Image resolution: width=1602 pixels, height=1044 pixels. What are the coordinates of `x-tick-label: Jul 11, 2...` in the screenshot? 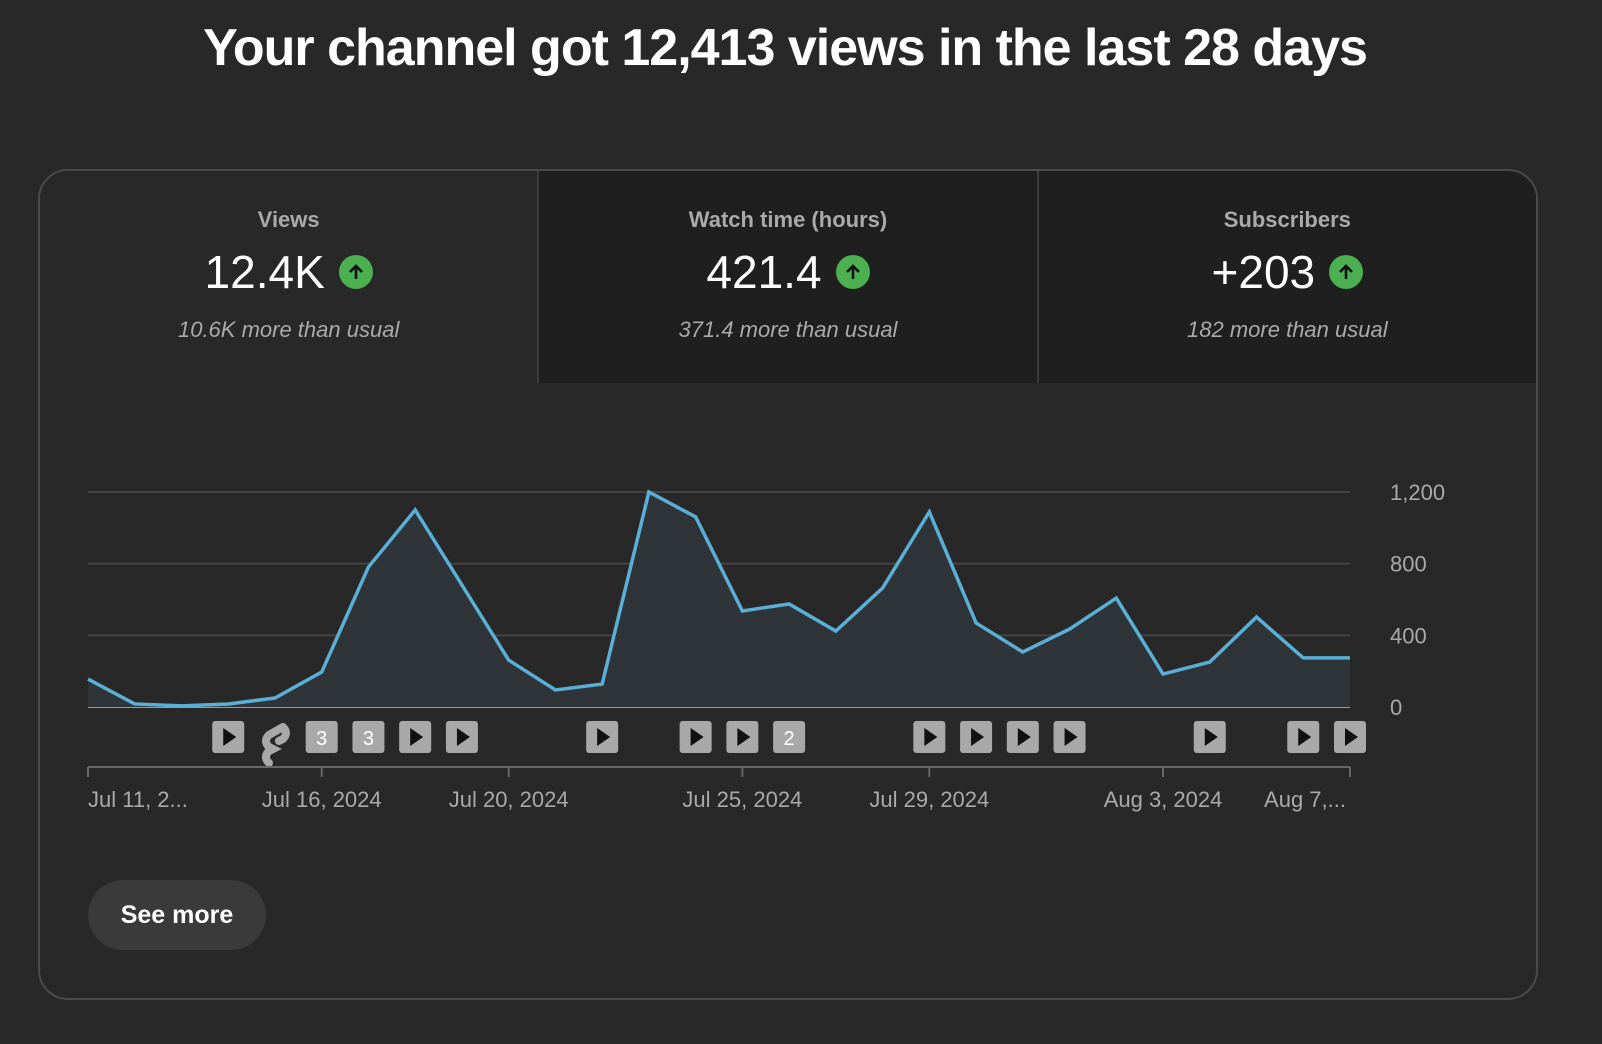 It's located at (138, 799).